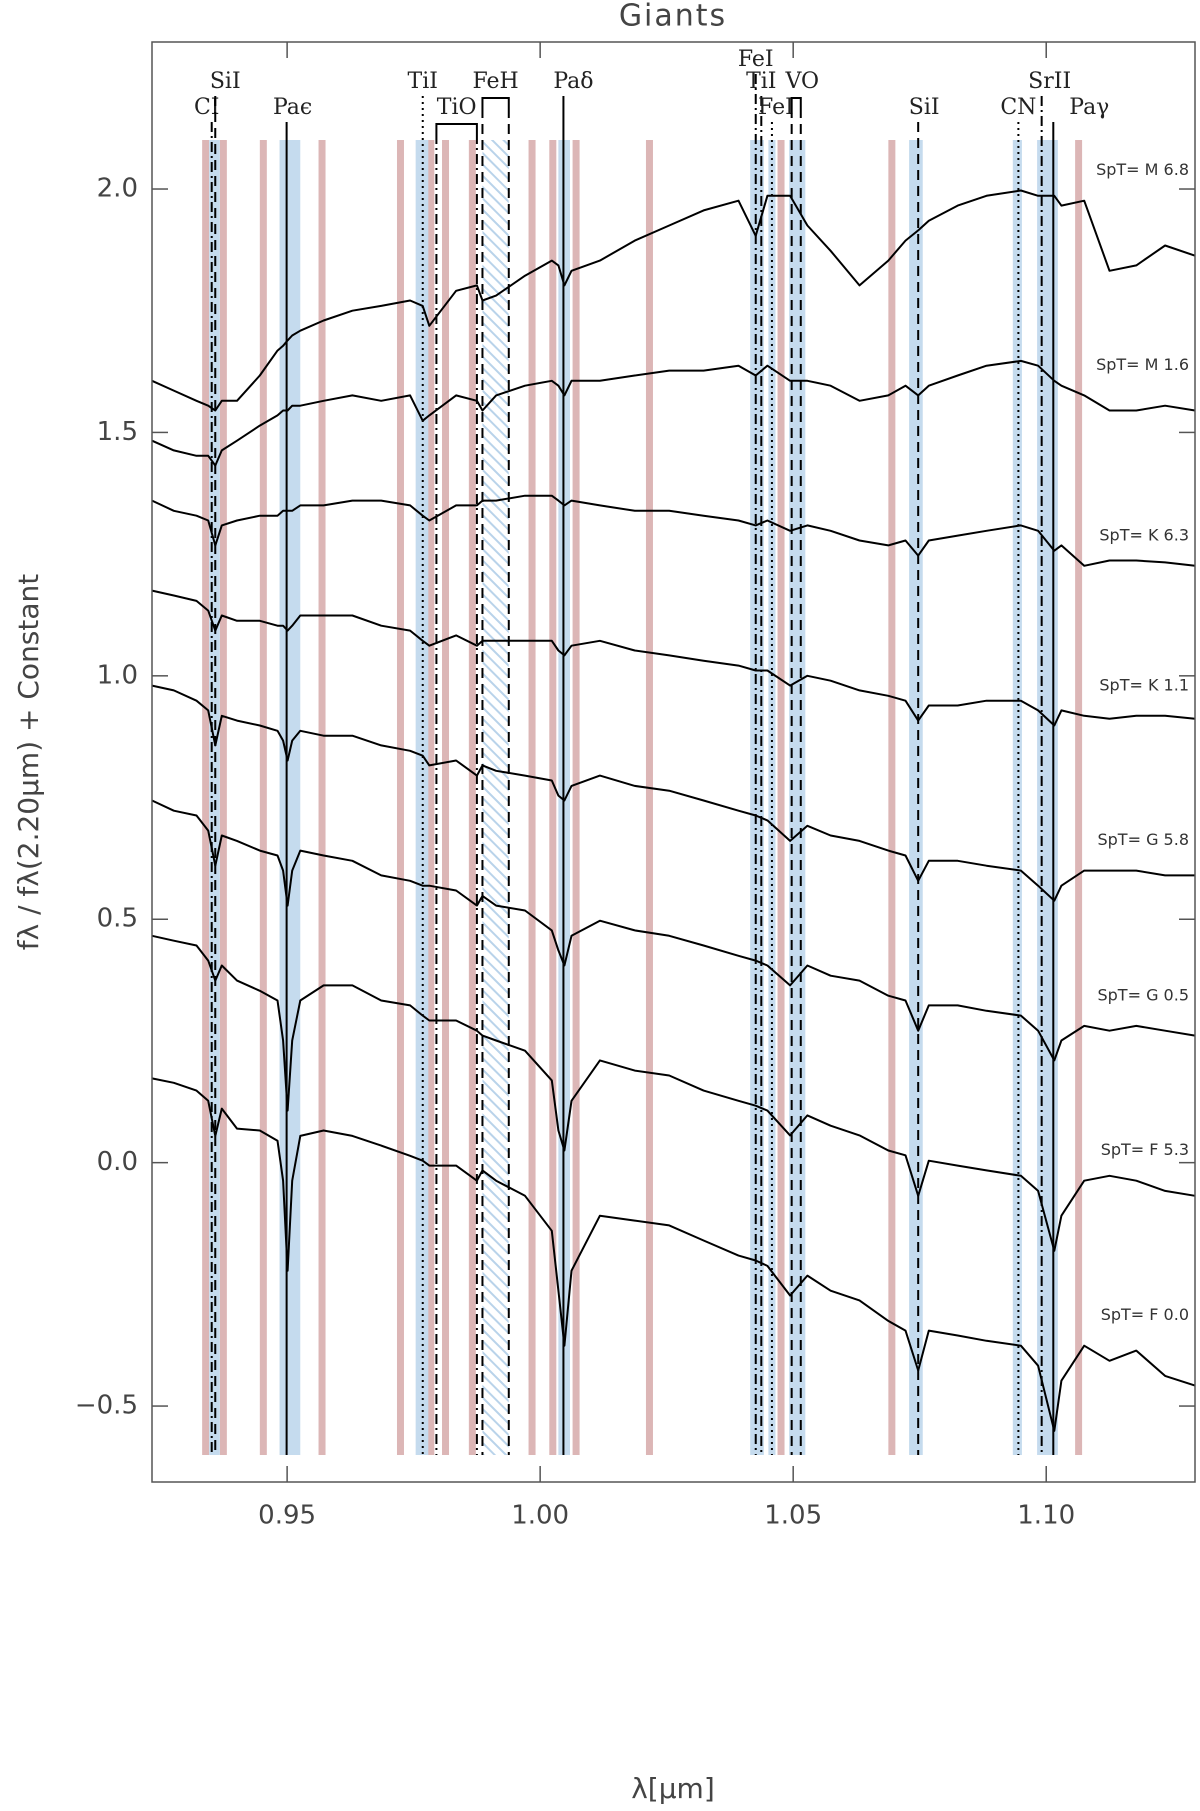  Describe the element at coordinates (1144, 684) in the screenshot. I see `series-label: SpT= K 1.1` at that location.